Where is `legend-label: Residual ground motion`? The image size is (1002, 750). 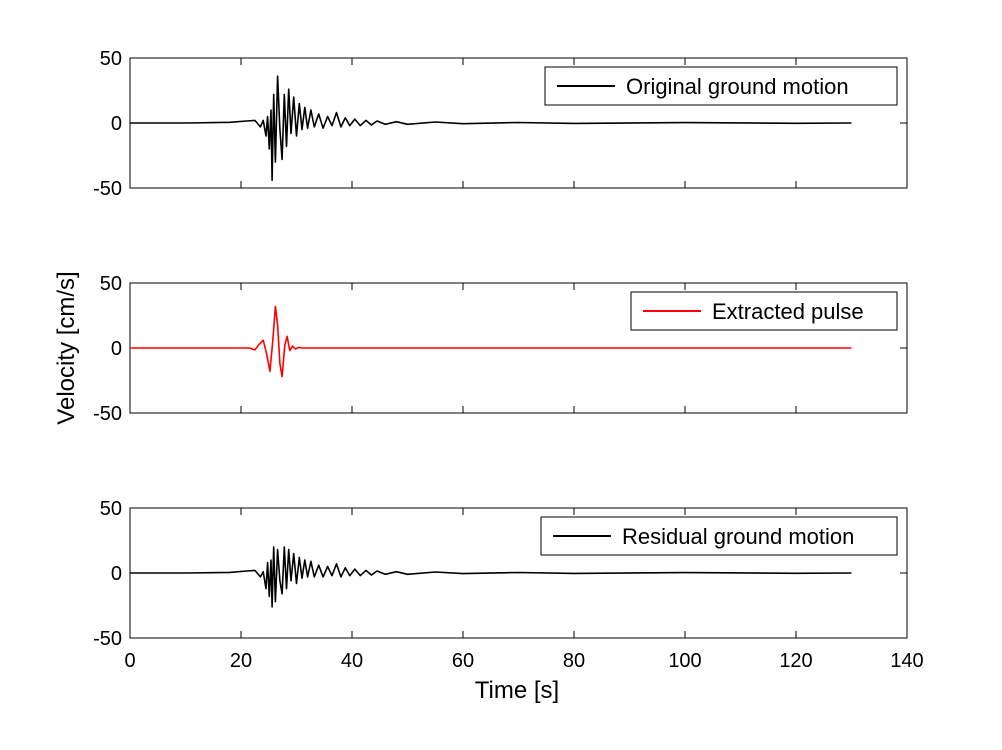 legend-label: Residual ground motion is located at coordinates (738, 536).